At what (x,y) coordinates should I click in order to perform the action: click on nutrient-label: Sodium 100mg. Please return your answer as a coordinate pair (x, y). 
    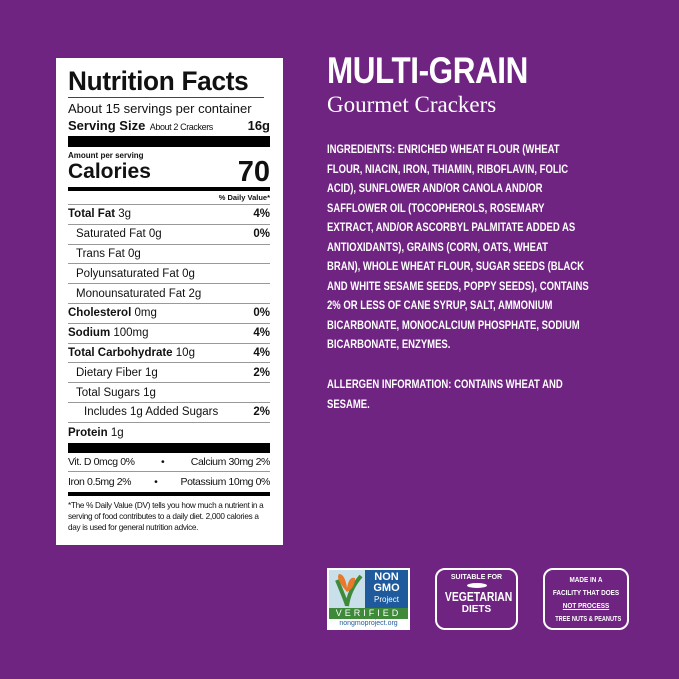
    Looking at the image, I should click on (108, 333).